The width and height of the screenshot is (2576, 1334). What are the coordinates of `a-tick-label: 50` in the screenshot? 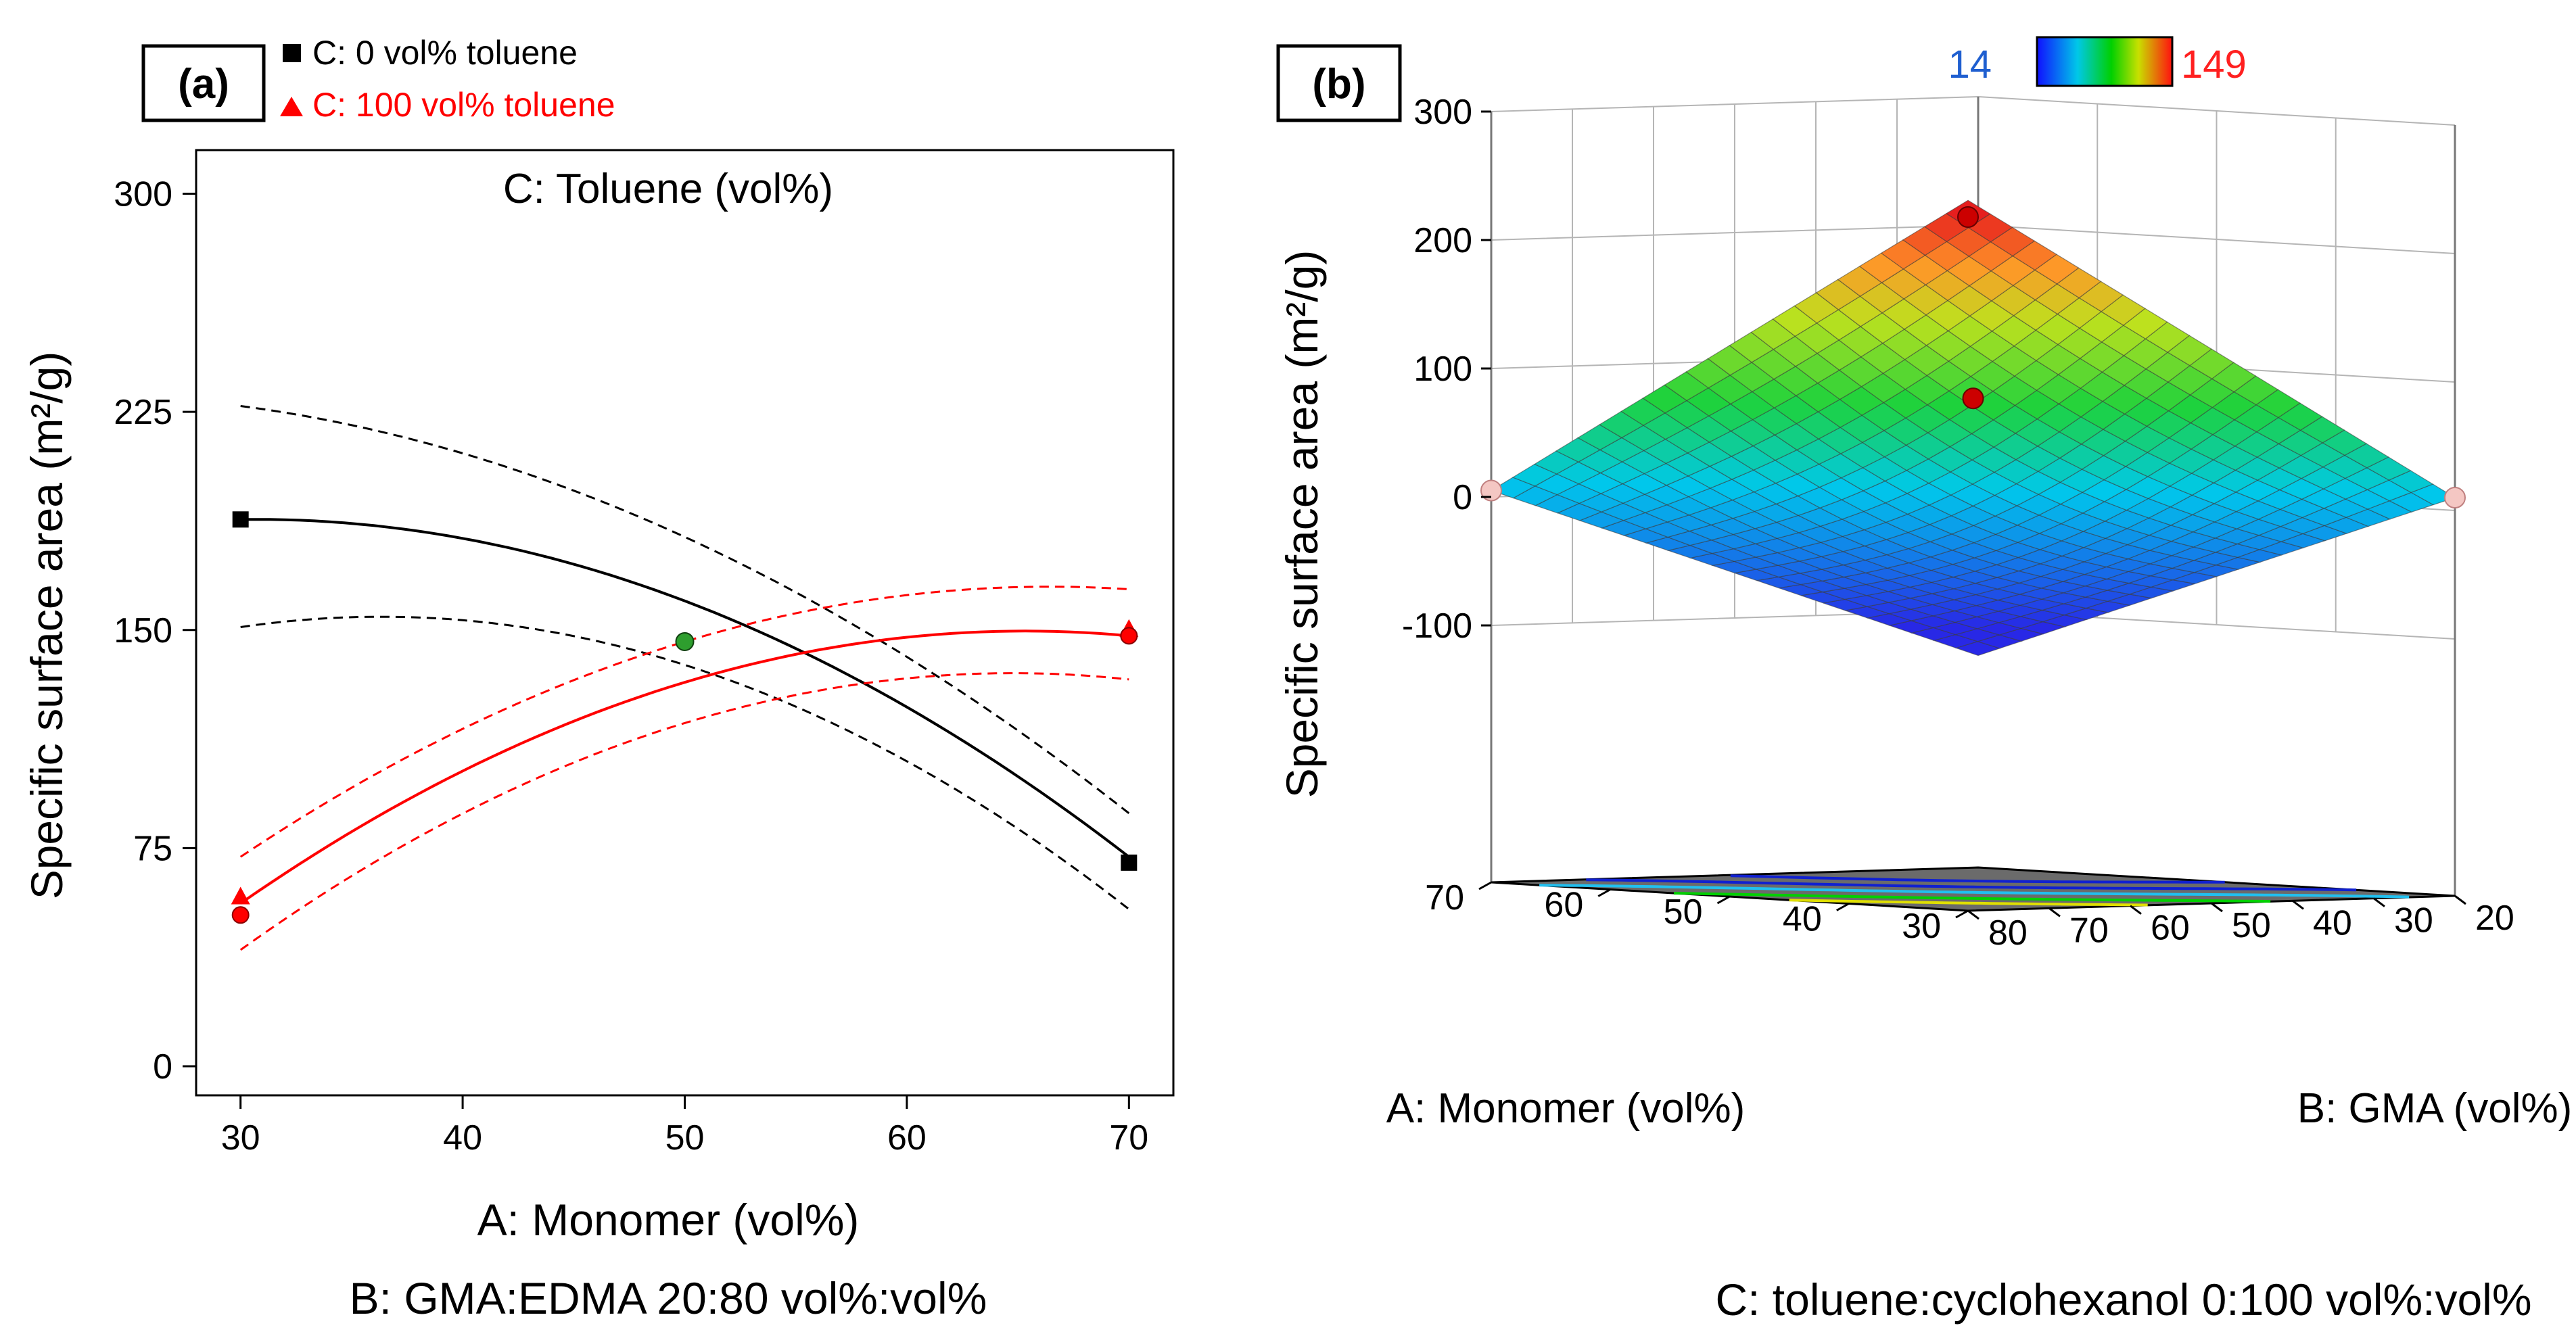 It's located at (1683, 912).